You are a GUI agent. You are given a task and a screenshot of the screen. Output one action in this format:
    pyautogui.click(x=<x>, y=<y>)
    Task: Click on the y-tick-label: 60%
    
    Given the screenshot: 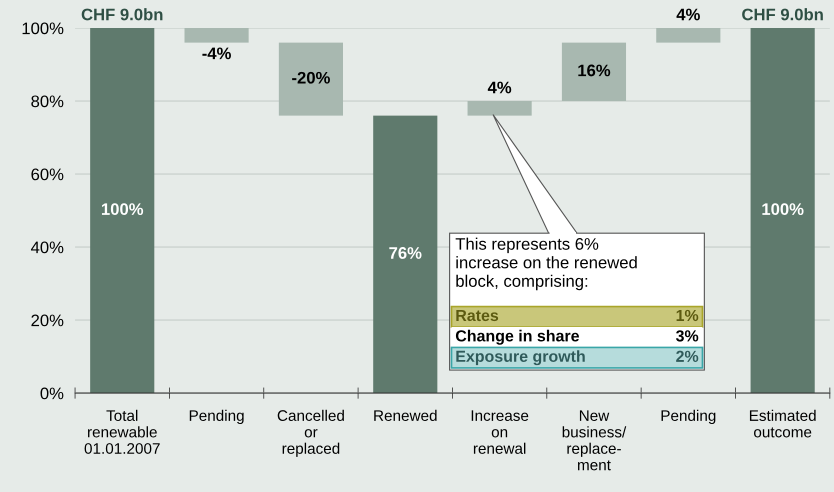 What is the action you would take?
    pyautogui.click(x=47, y=174)
    